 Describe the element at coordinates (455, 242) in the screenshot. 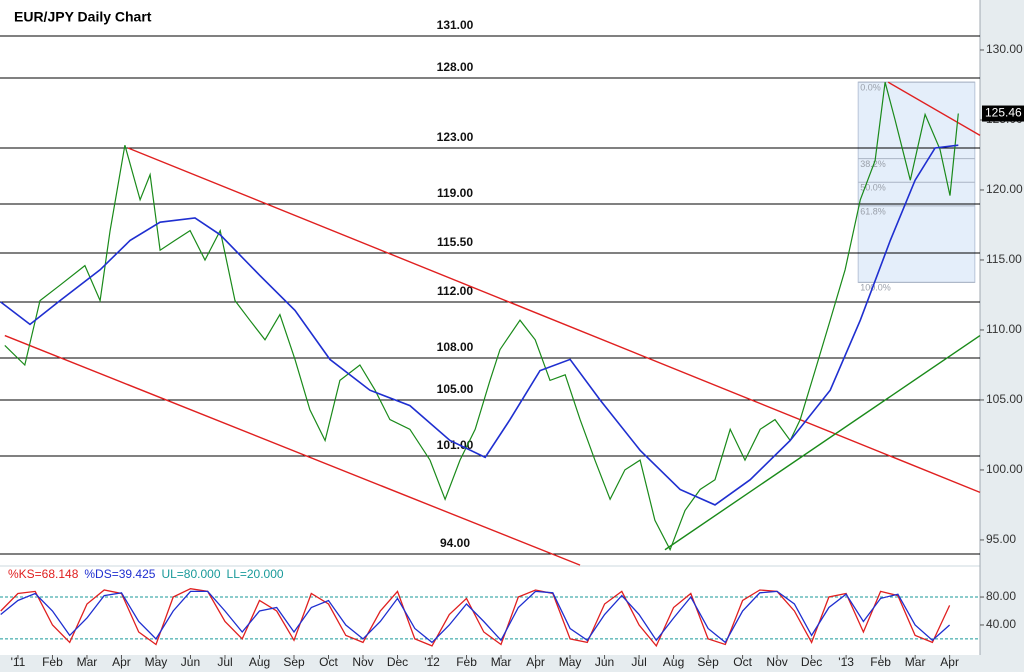

I see `level-label: 115.50` at that location.